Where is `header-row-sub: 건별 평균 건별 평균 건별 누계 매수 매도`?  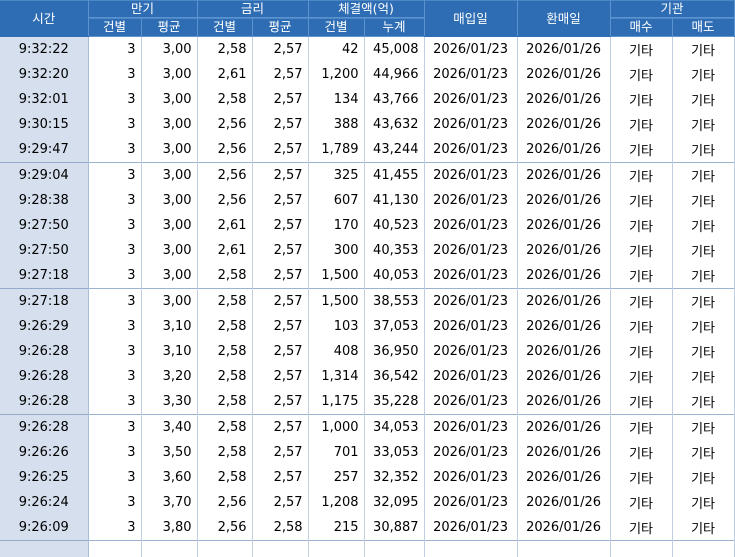 header-row-sub: 건별 평균 건별 평균 건별 누계 매수 매도 is located at coordinates (367, 27).